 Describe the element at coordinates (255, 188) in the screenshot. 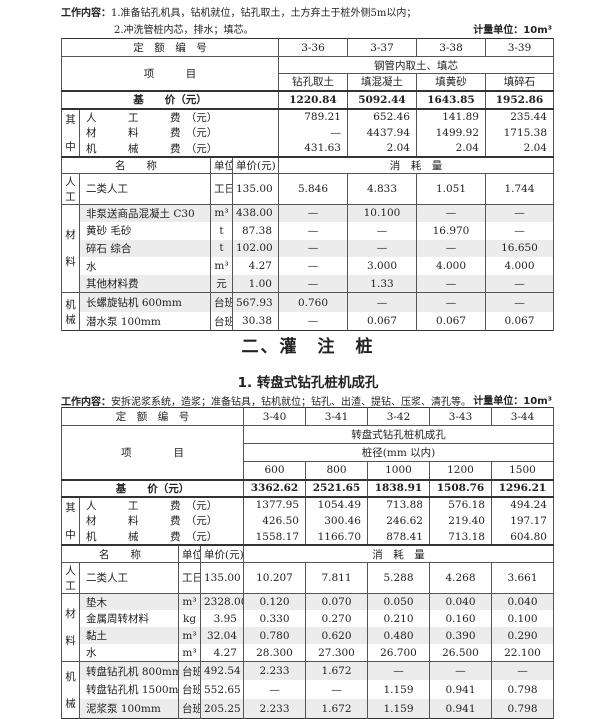

I see `resource-price: 135.00` at that location.